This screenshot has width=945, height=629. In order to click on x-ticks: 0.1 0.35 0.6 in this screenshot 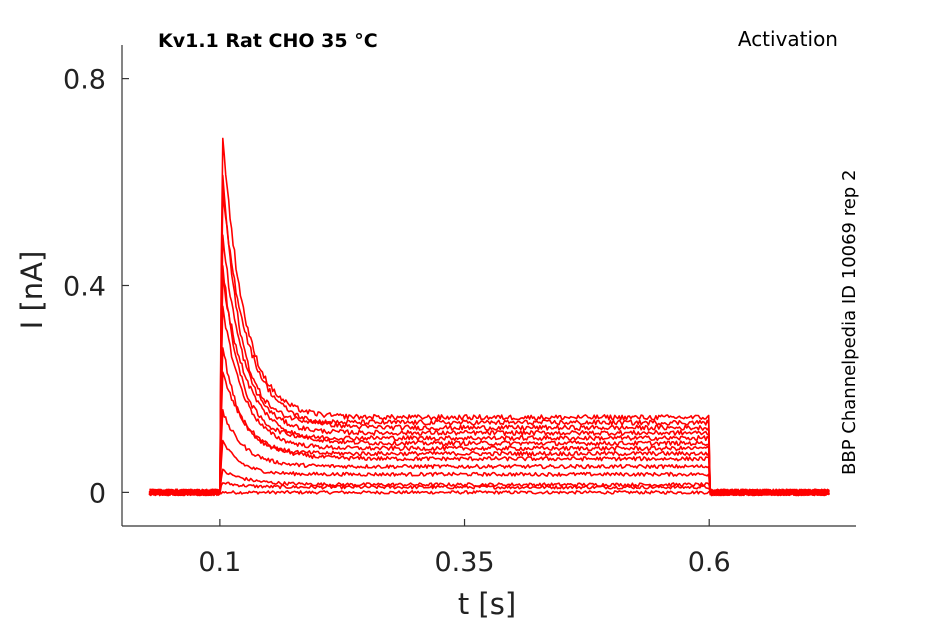, I will do `click(464, 548)`.